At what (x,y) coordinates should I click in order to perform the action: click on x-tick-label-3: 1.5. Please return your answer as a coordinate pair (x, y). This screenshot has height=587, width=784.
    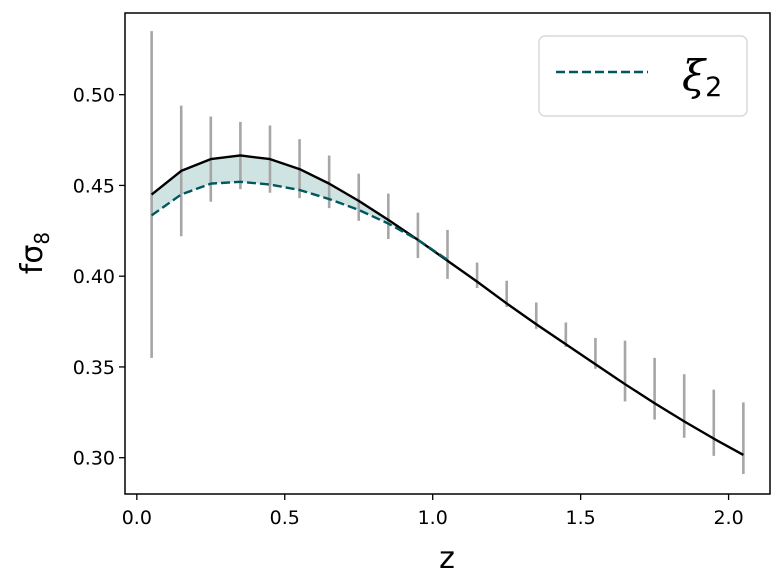
    Looking at the image, I should click on (581, 518).